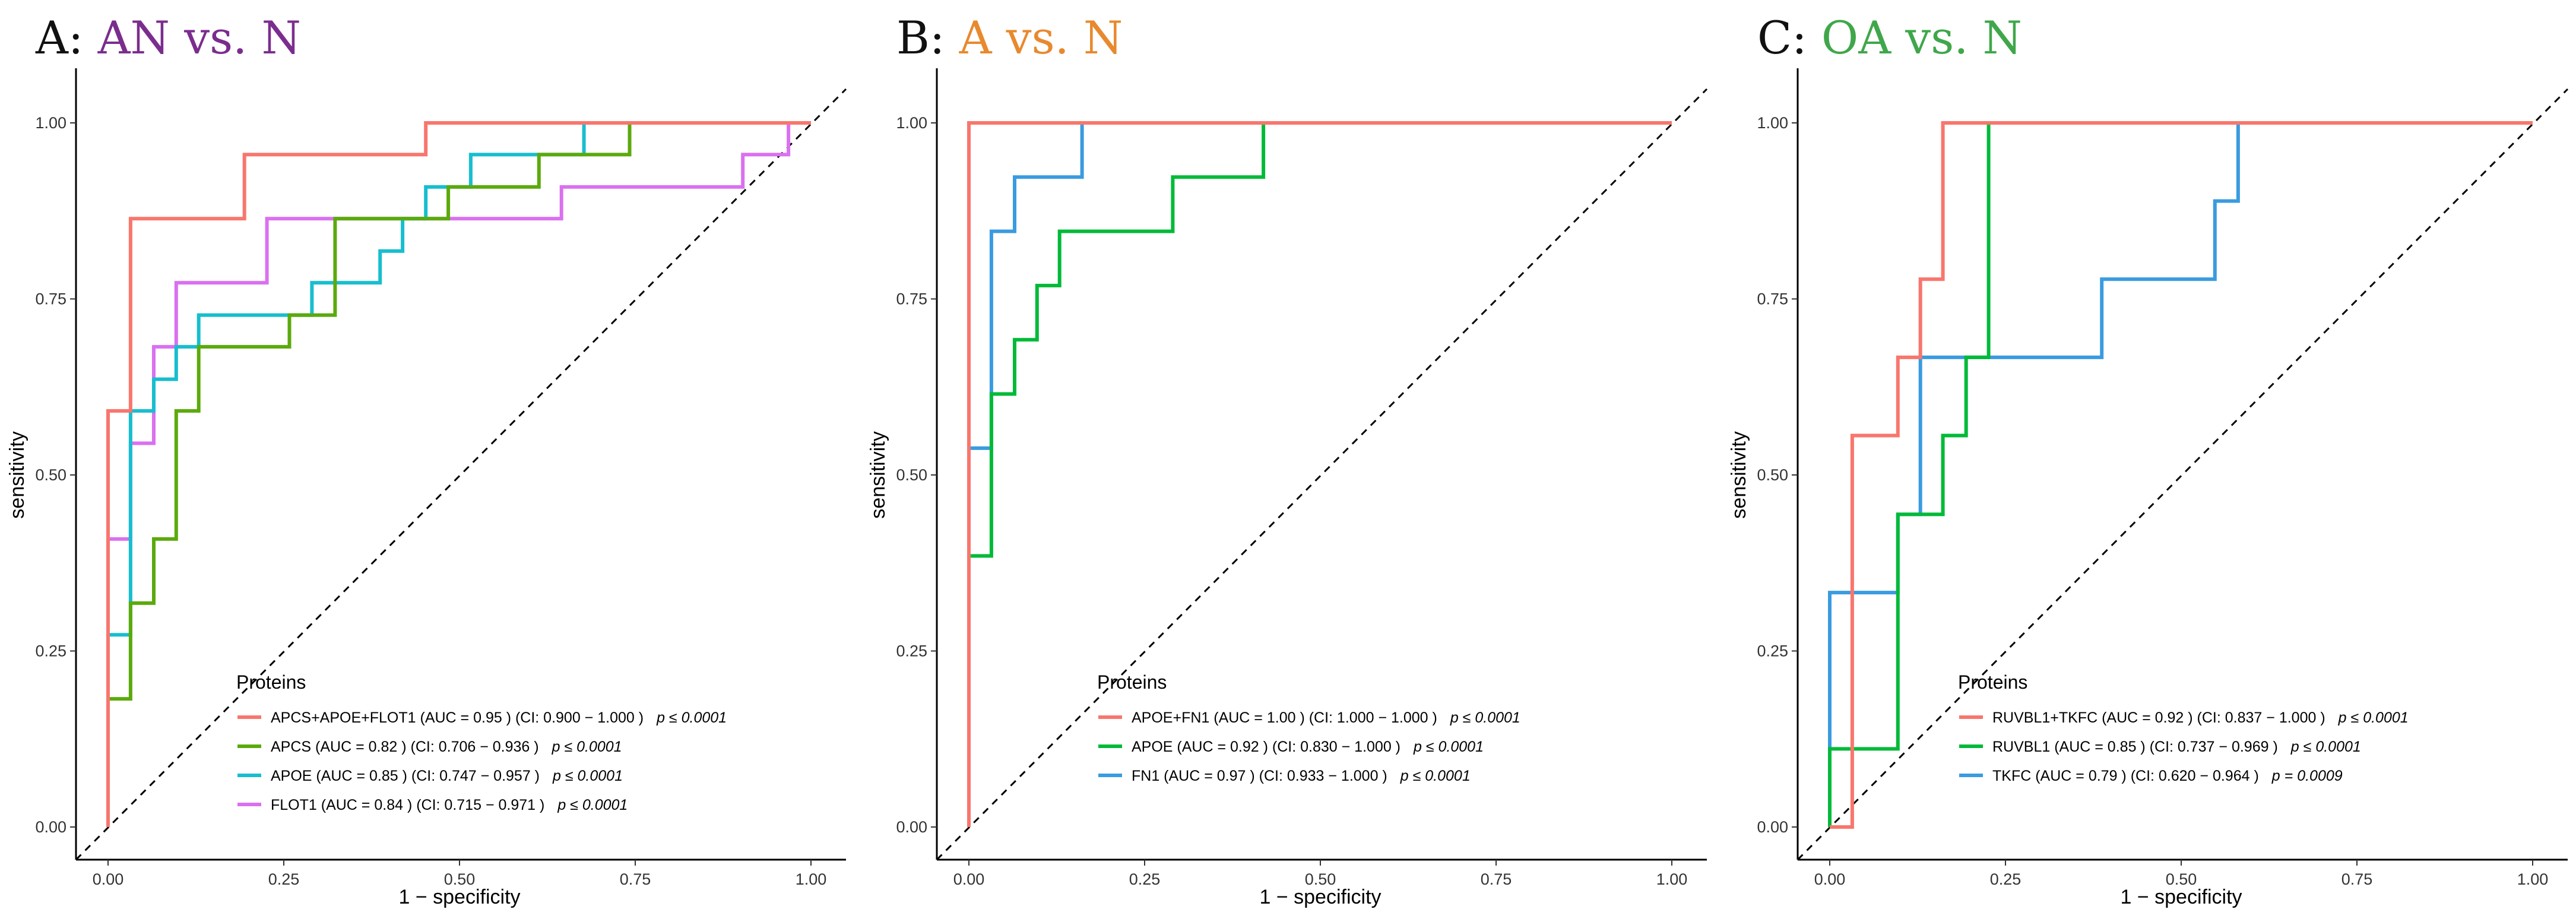 Image resolution: width=2576 pixels, height=922 pixels. Describe the element at coordinates (1266, 747) in the screenshot. I see `legend-label: APOE (AUC = 0.92 ) (CI: 0.830 − 1.000 )` at that location.